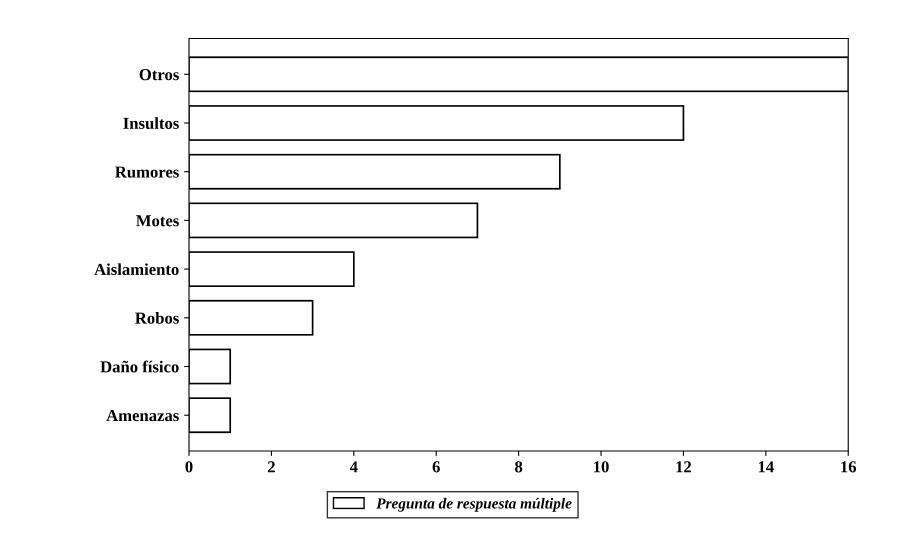 Image resolution: width=922 pixels, height=550 pixels. I want to click on y-tick-label: Otros, so click(159, 74).